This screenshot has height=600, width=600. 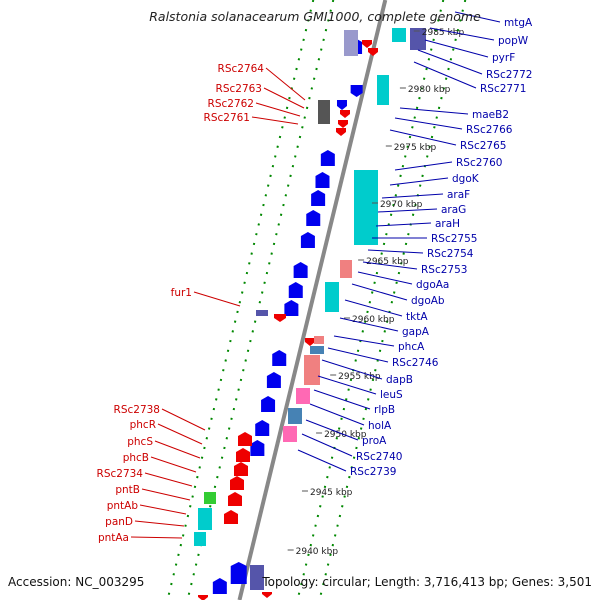 I want to click on right-gene-label: leuS, so click(x=391, y=395).